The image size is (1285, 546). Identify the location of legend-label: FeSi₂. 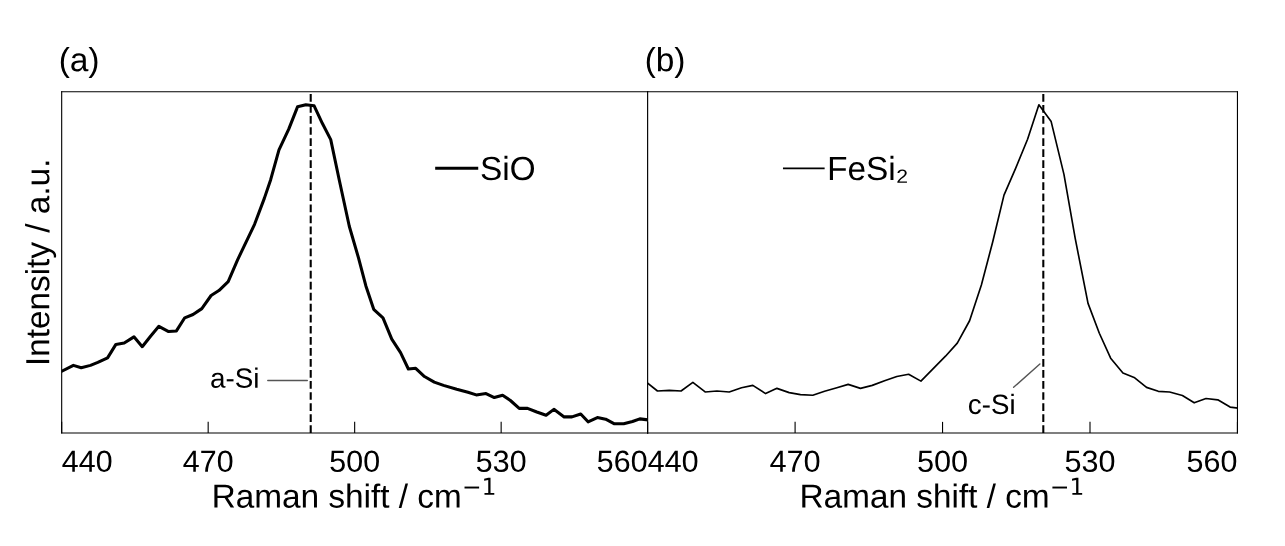
(868, 169).